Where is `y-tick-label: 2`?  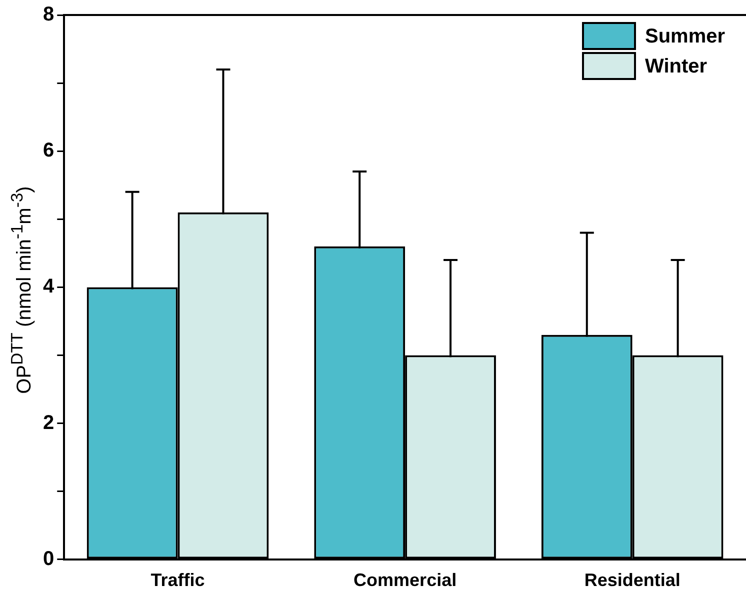
y-tick-label: 2 is located at coordinates (48, 423).